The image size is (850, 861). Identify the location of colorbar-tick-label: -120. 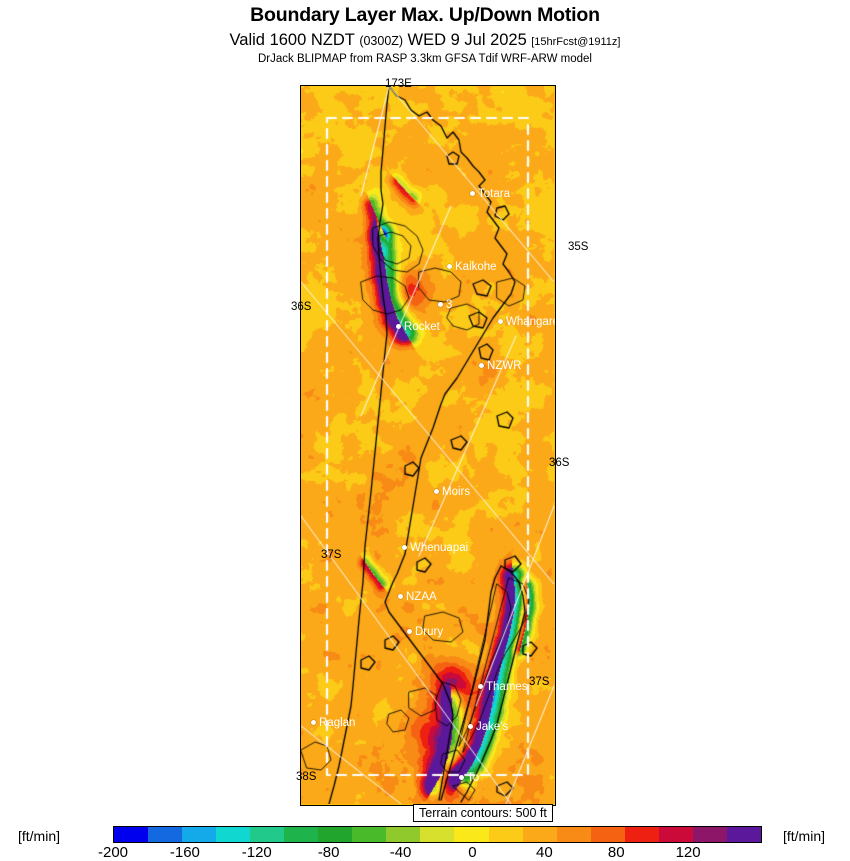
(256, 852).